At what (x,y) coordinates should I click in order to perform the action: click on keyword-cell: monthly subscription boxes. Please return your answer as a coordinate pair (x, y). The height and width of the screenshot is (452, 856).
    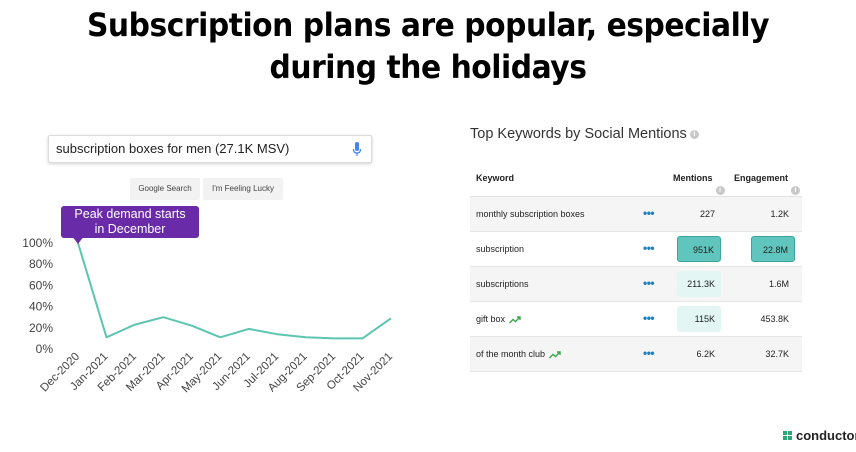
    Looking at the image, I should click on (530, 214).